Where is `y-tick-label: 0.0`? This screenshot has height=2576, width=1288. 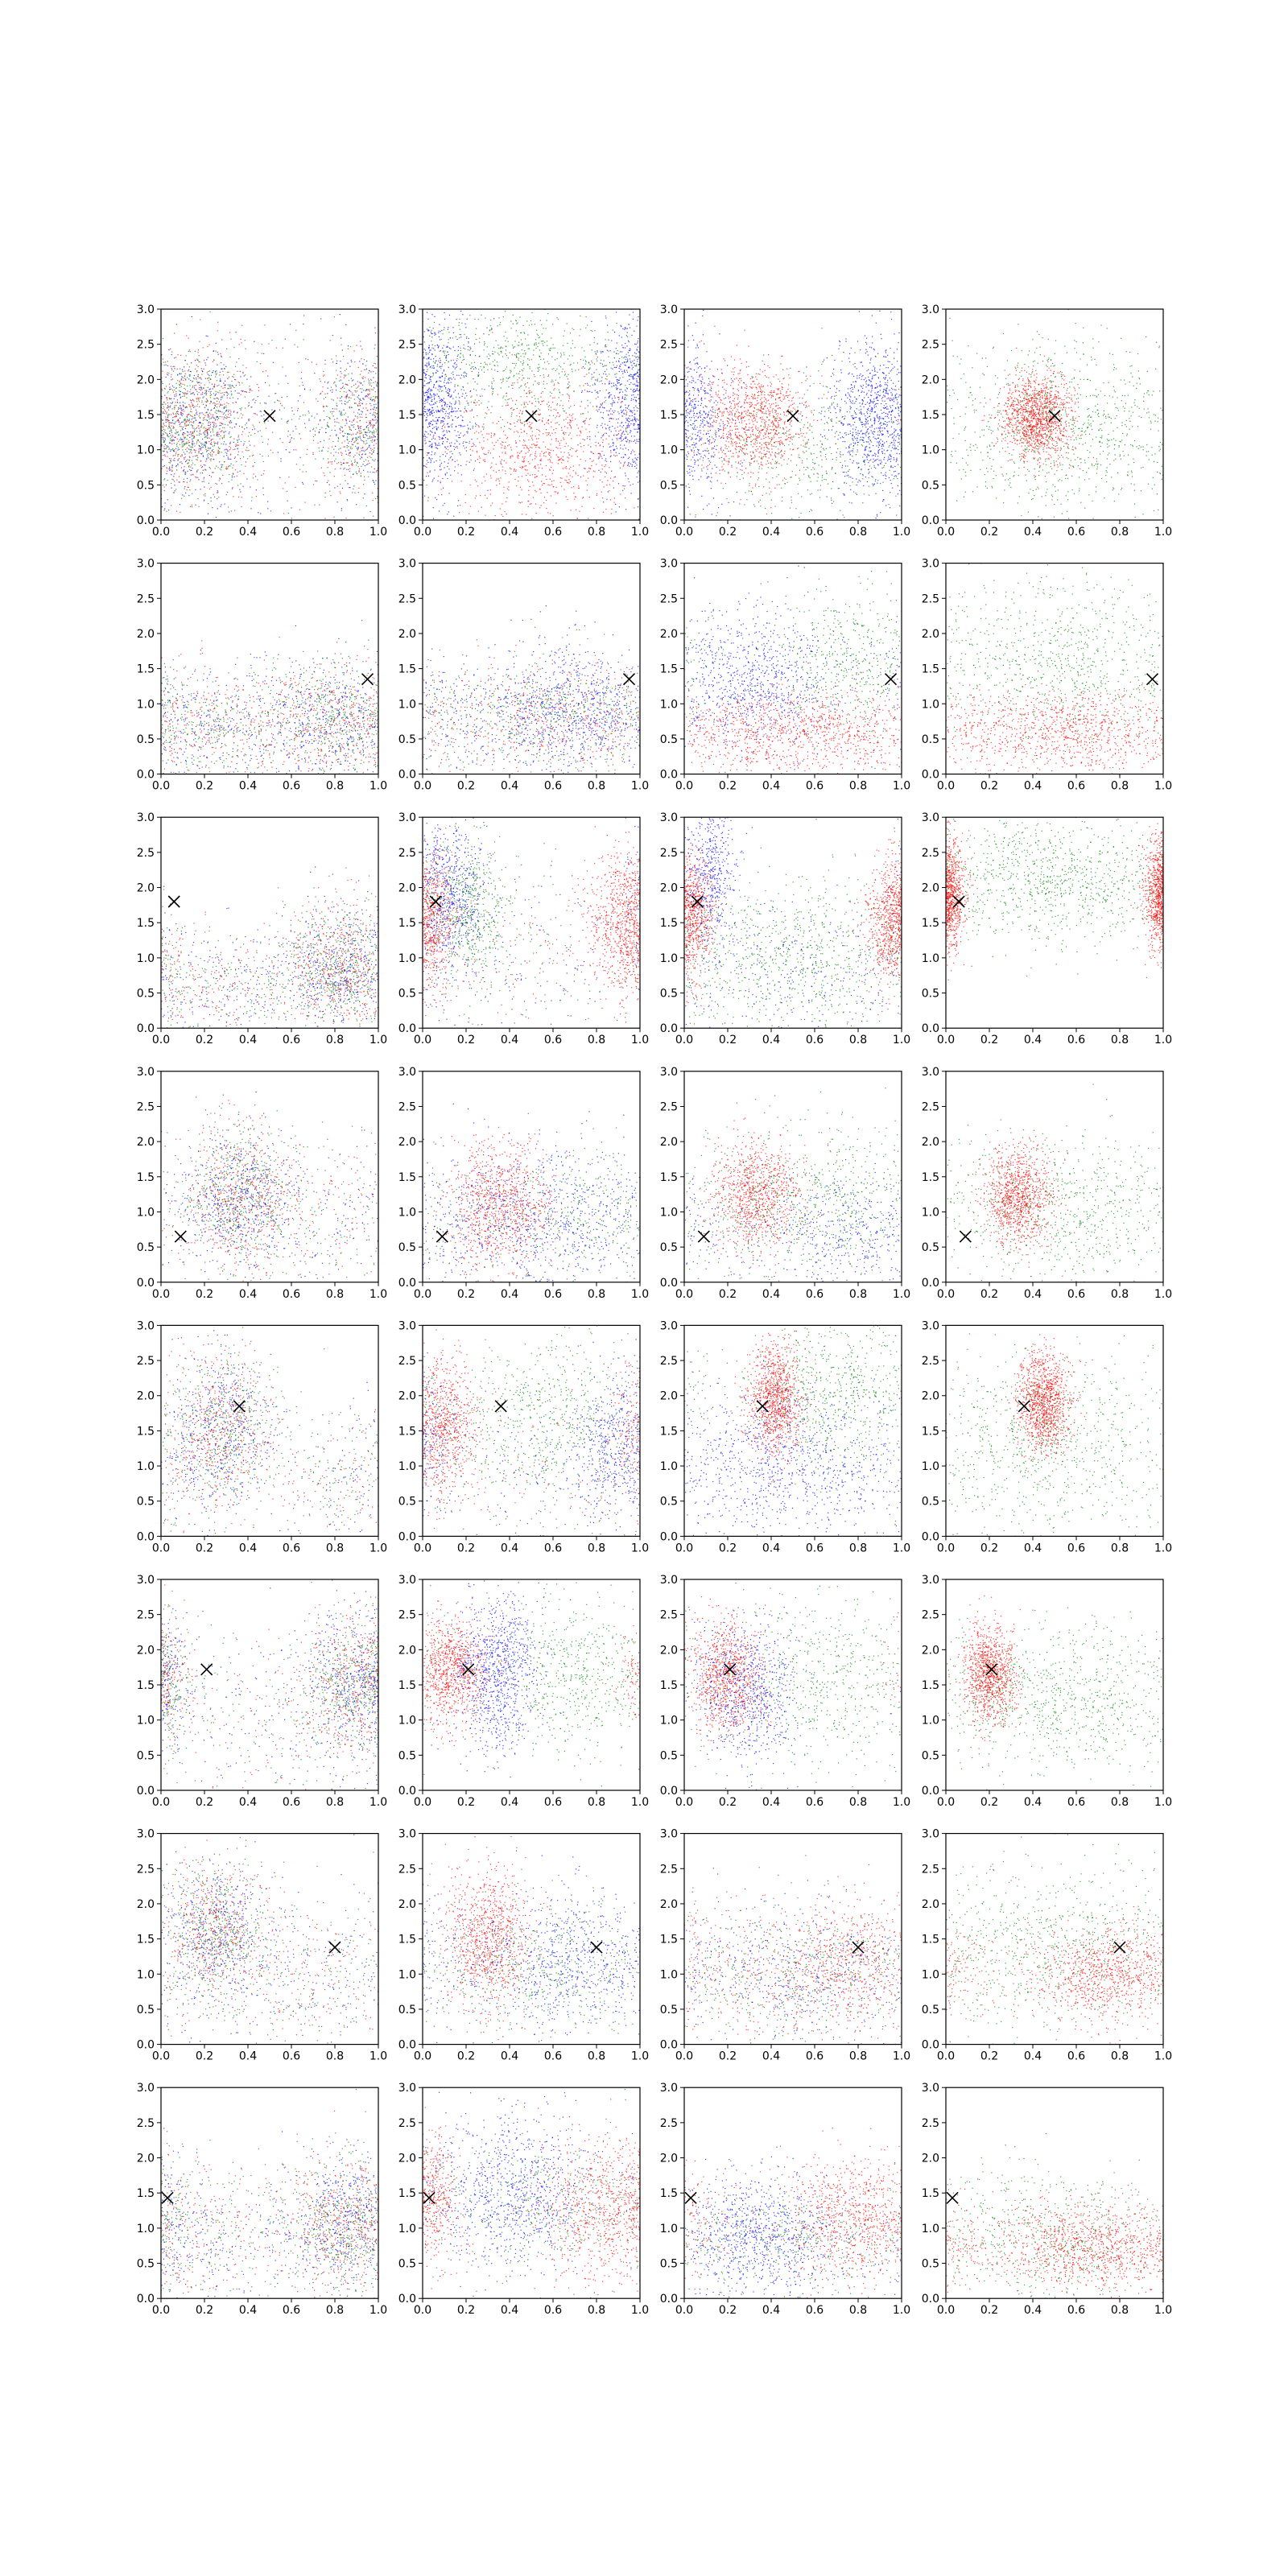
y-tick-label: 0.0 is located at coordinates (146, 520).